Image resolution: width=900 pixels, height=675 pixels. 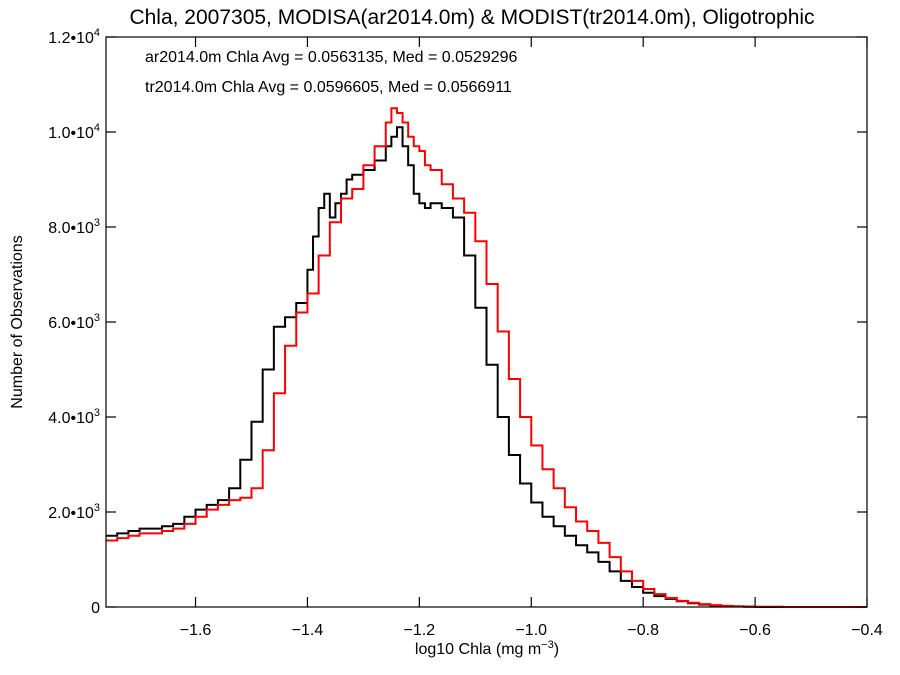 I want to click on y-tick-label: 1.0•104, so click(x=74, y=132).